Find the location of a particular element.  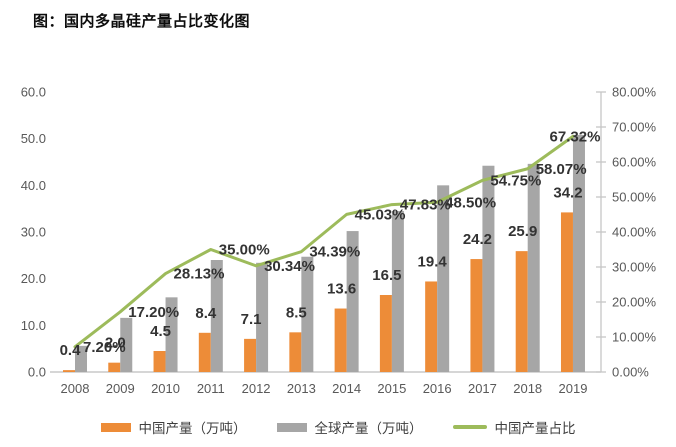

label-china-2013: 8.5 is located at coordinates (296, 312).